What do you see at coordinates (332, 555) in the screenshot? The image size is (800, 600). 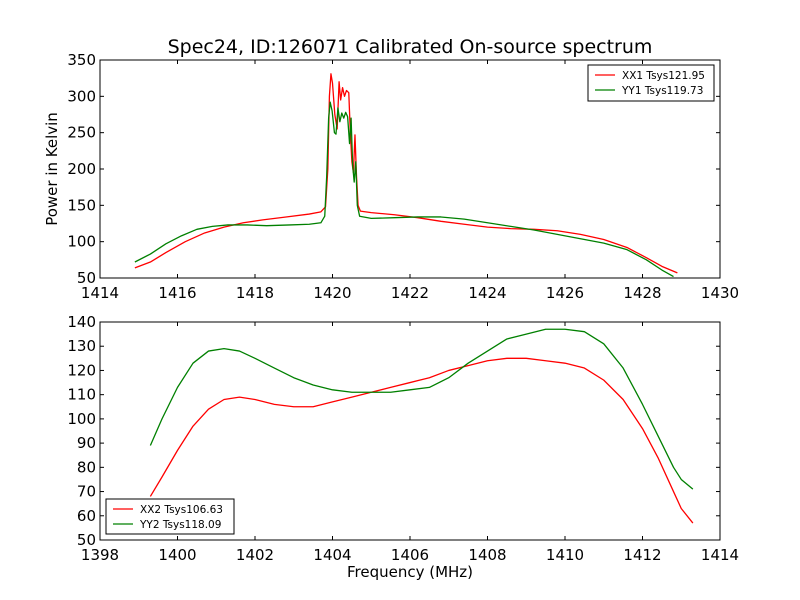 I see `x-tick-label: 1404` at bounding box center [332, 555].